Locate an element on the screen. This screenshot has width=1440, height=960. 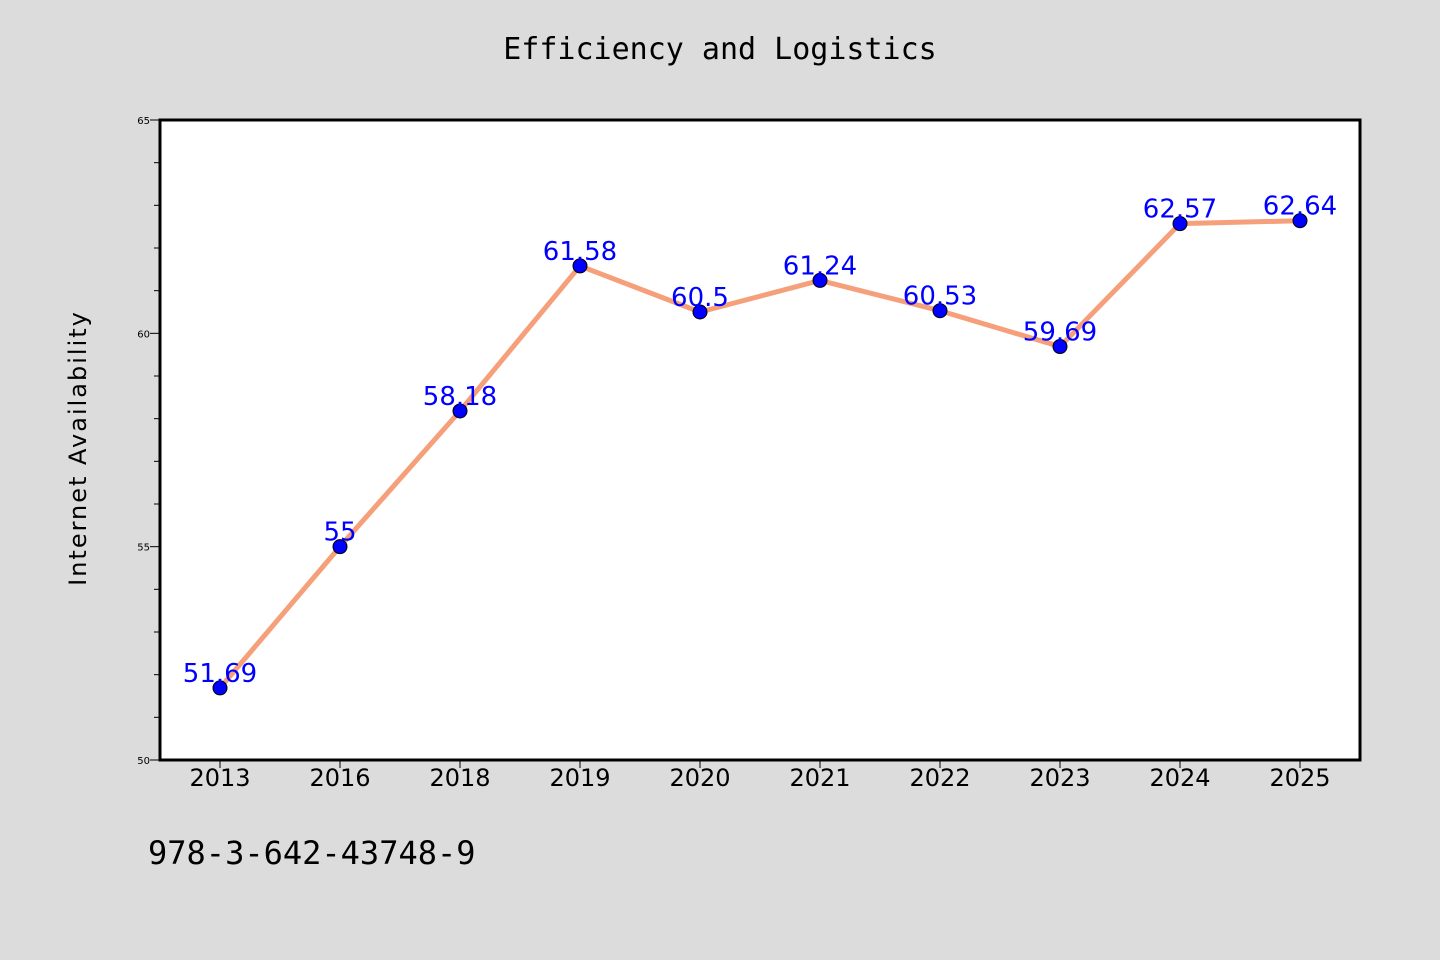
data-label: 51.69 is located at coordinates (220, 674).